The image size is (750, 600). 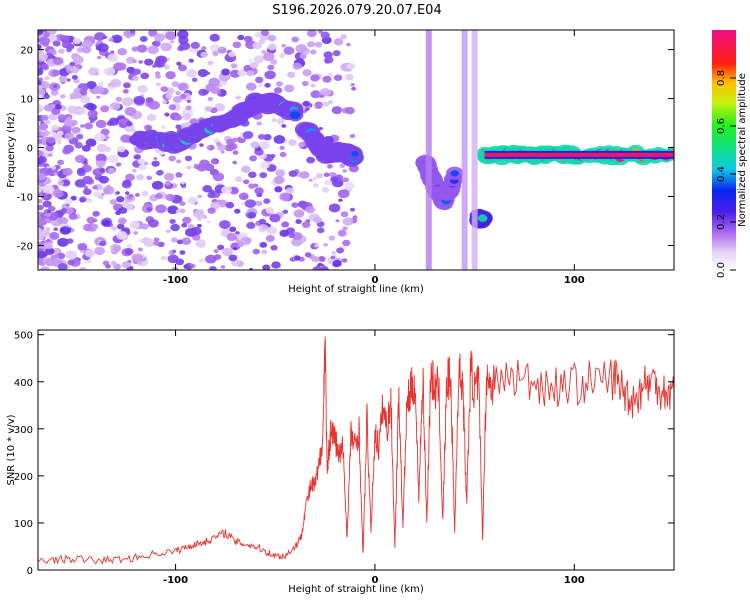 I want to click on feature-core, so click(x=355, y=153).